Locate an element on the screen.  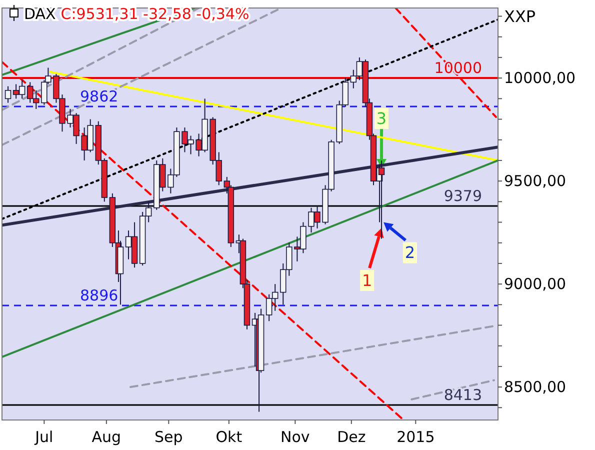
y-tick-label: 9000,00 is located at coordinates (535, 284).